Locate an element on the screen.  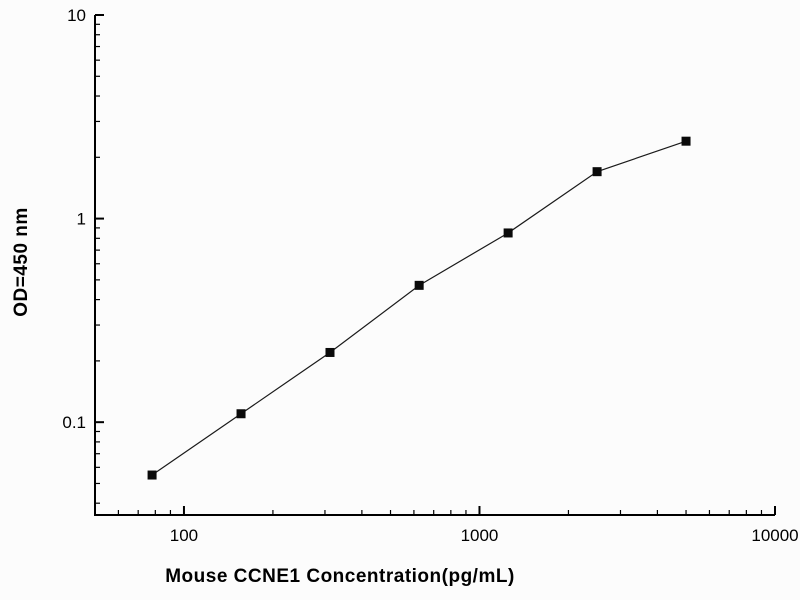
y-tick-label: 1 is located at coordinates (81, 219).